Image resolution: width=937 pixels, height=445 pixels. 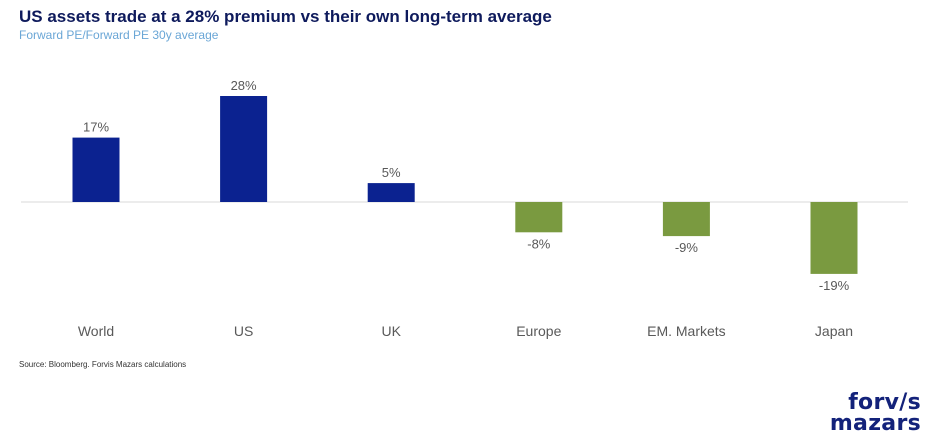 What do you see at coordinates (391, 172) in the screenshot?
I see `data-label-uk: 5%` at bounding box center [391, 172].